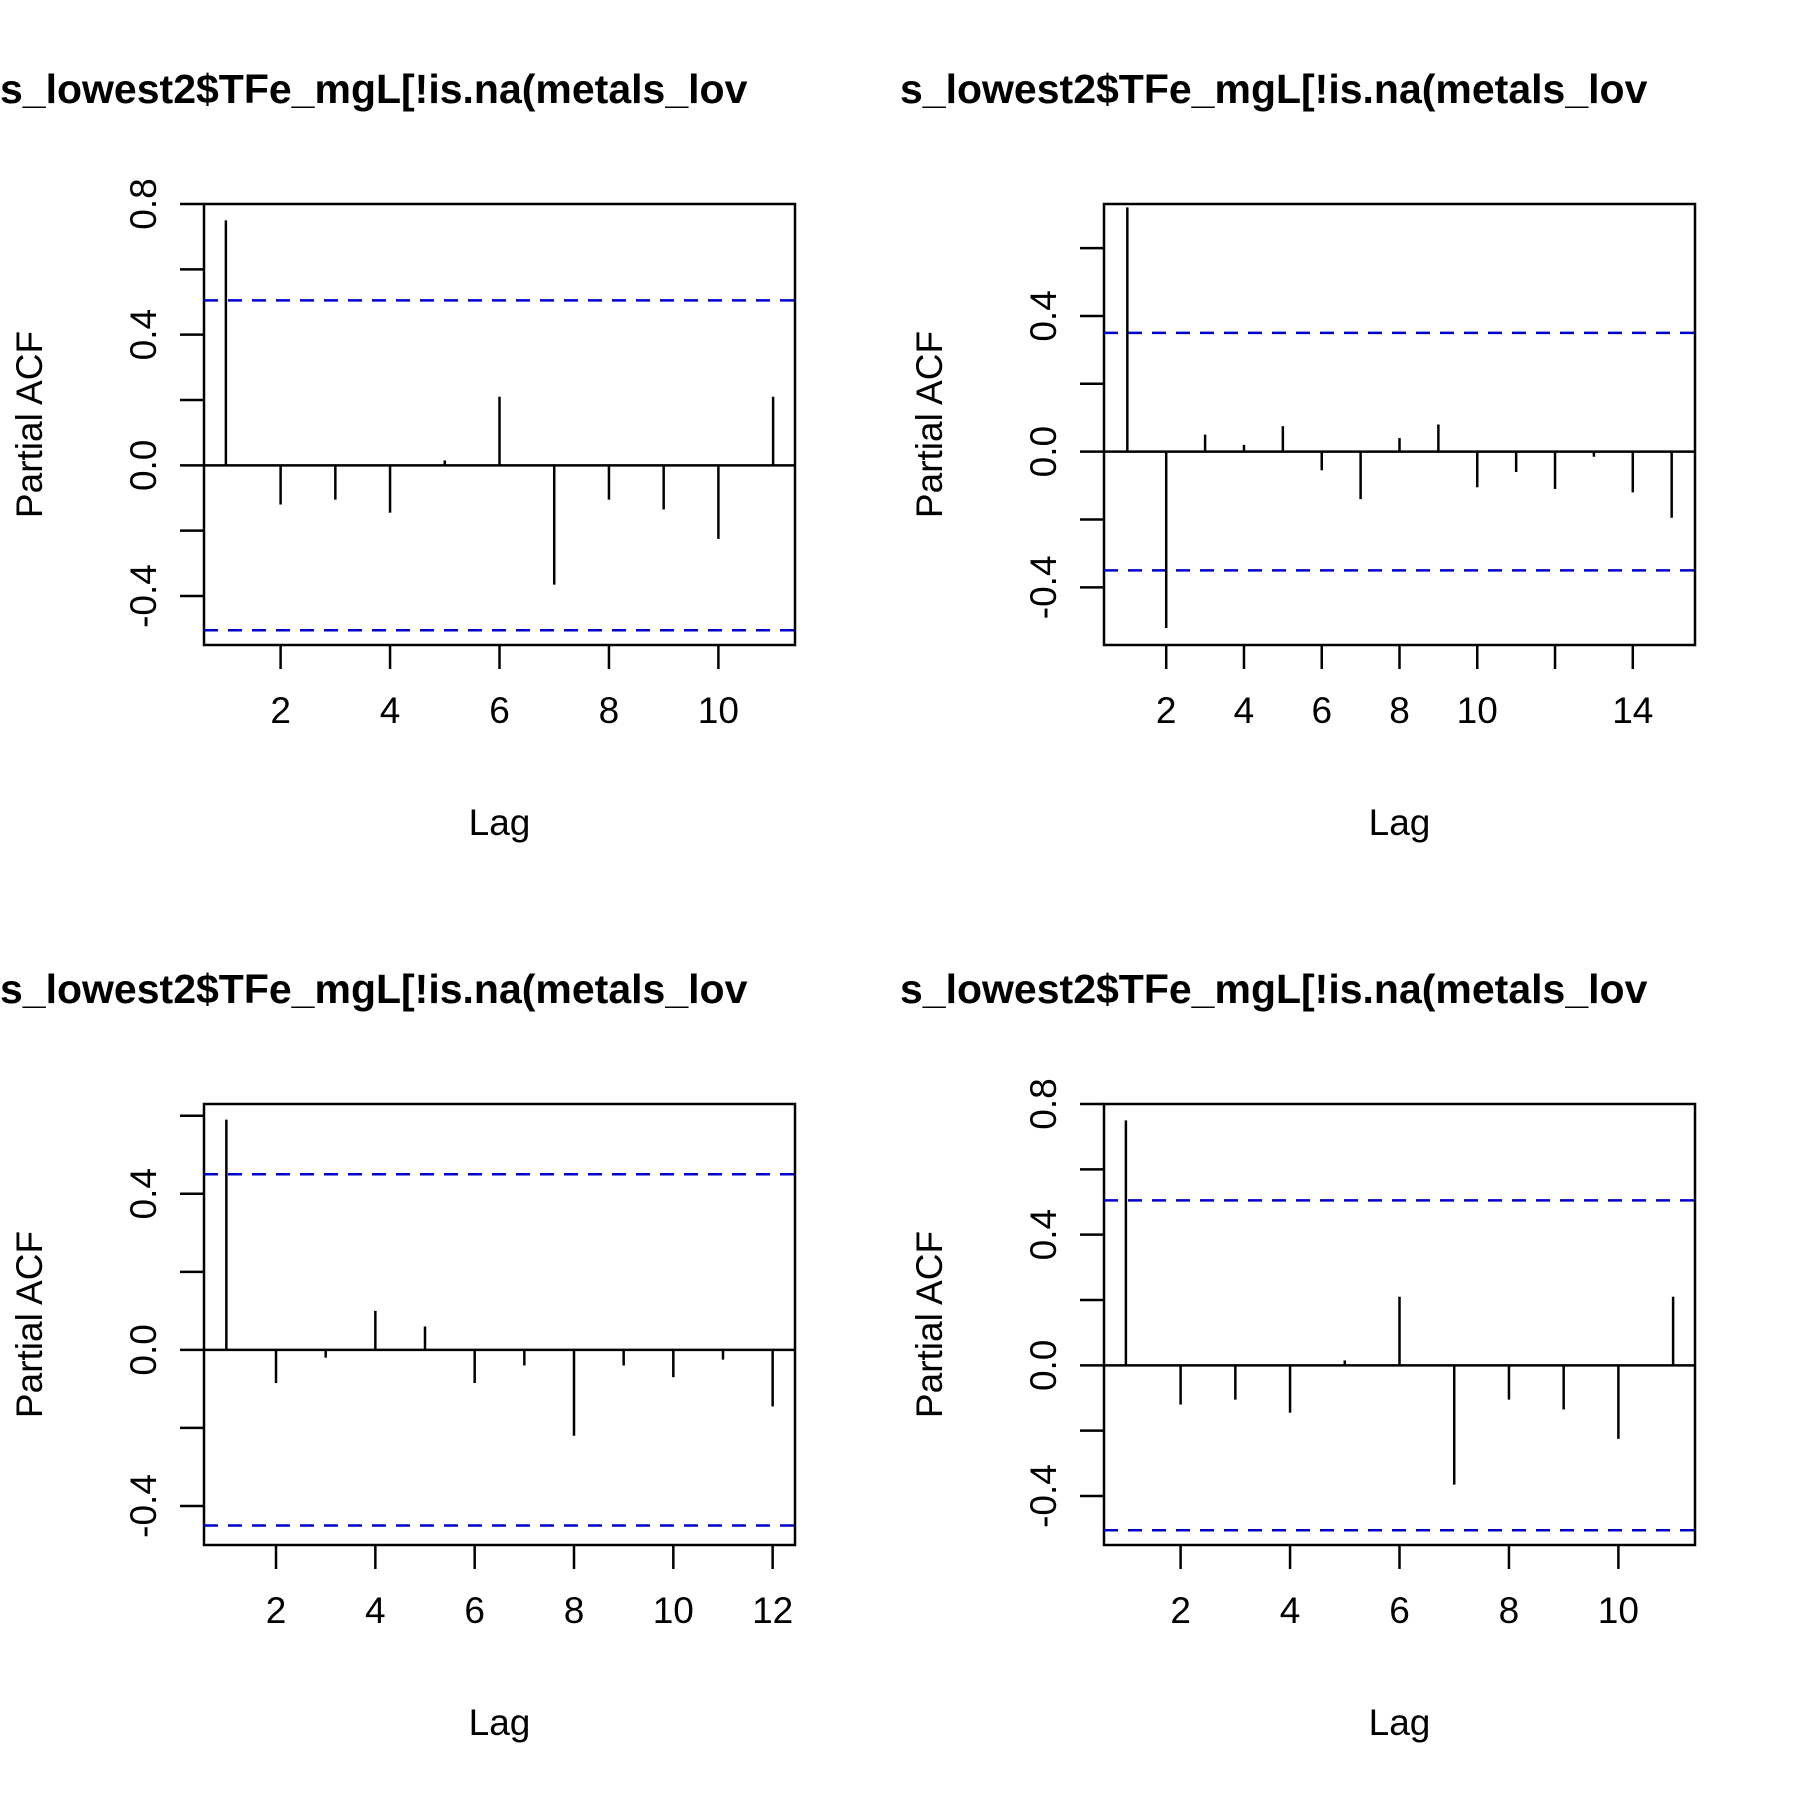 The width and height of the screenshot is (1800, 1800). What do you see at coordinates (772, 1610) in the screenshot?
I see `x-tick-label: 12` at bounding box center [772, 1610].